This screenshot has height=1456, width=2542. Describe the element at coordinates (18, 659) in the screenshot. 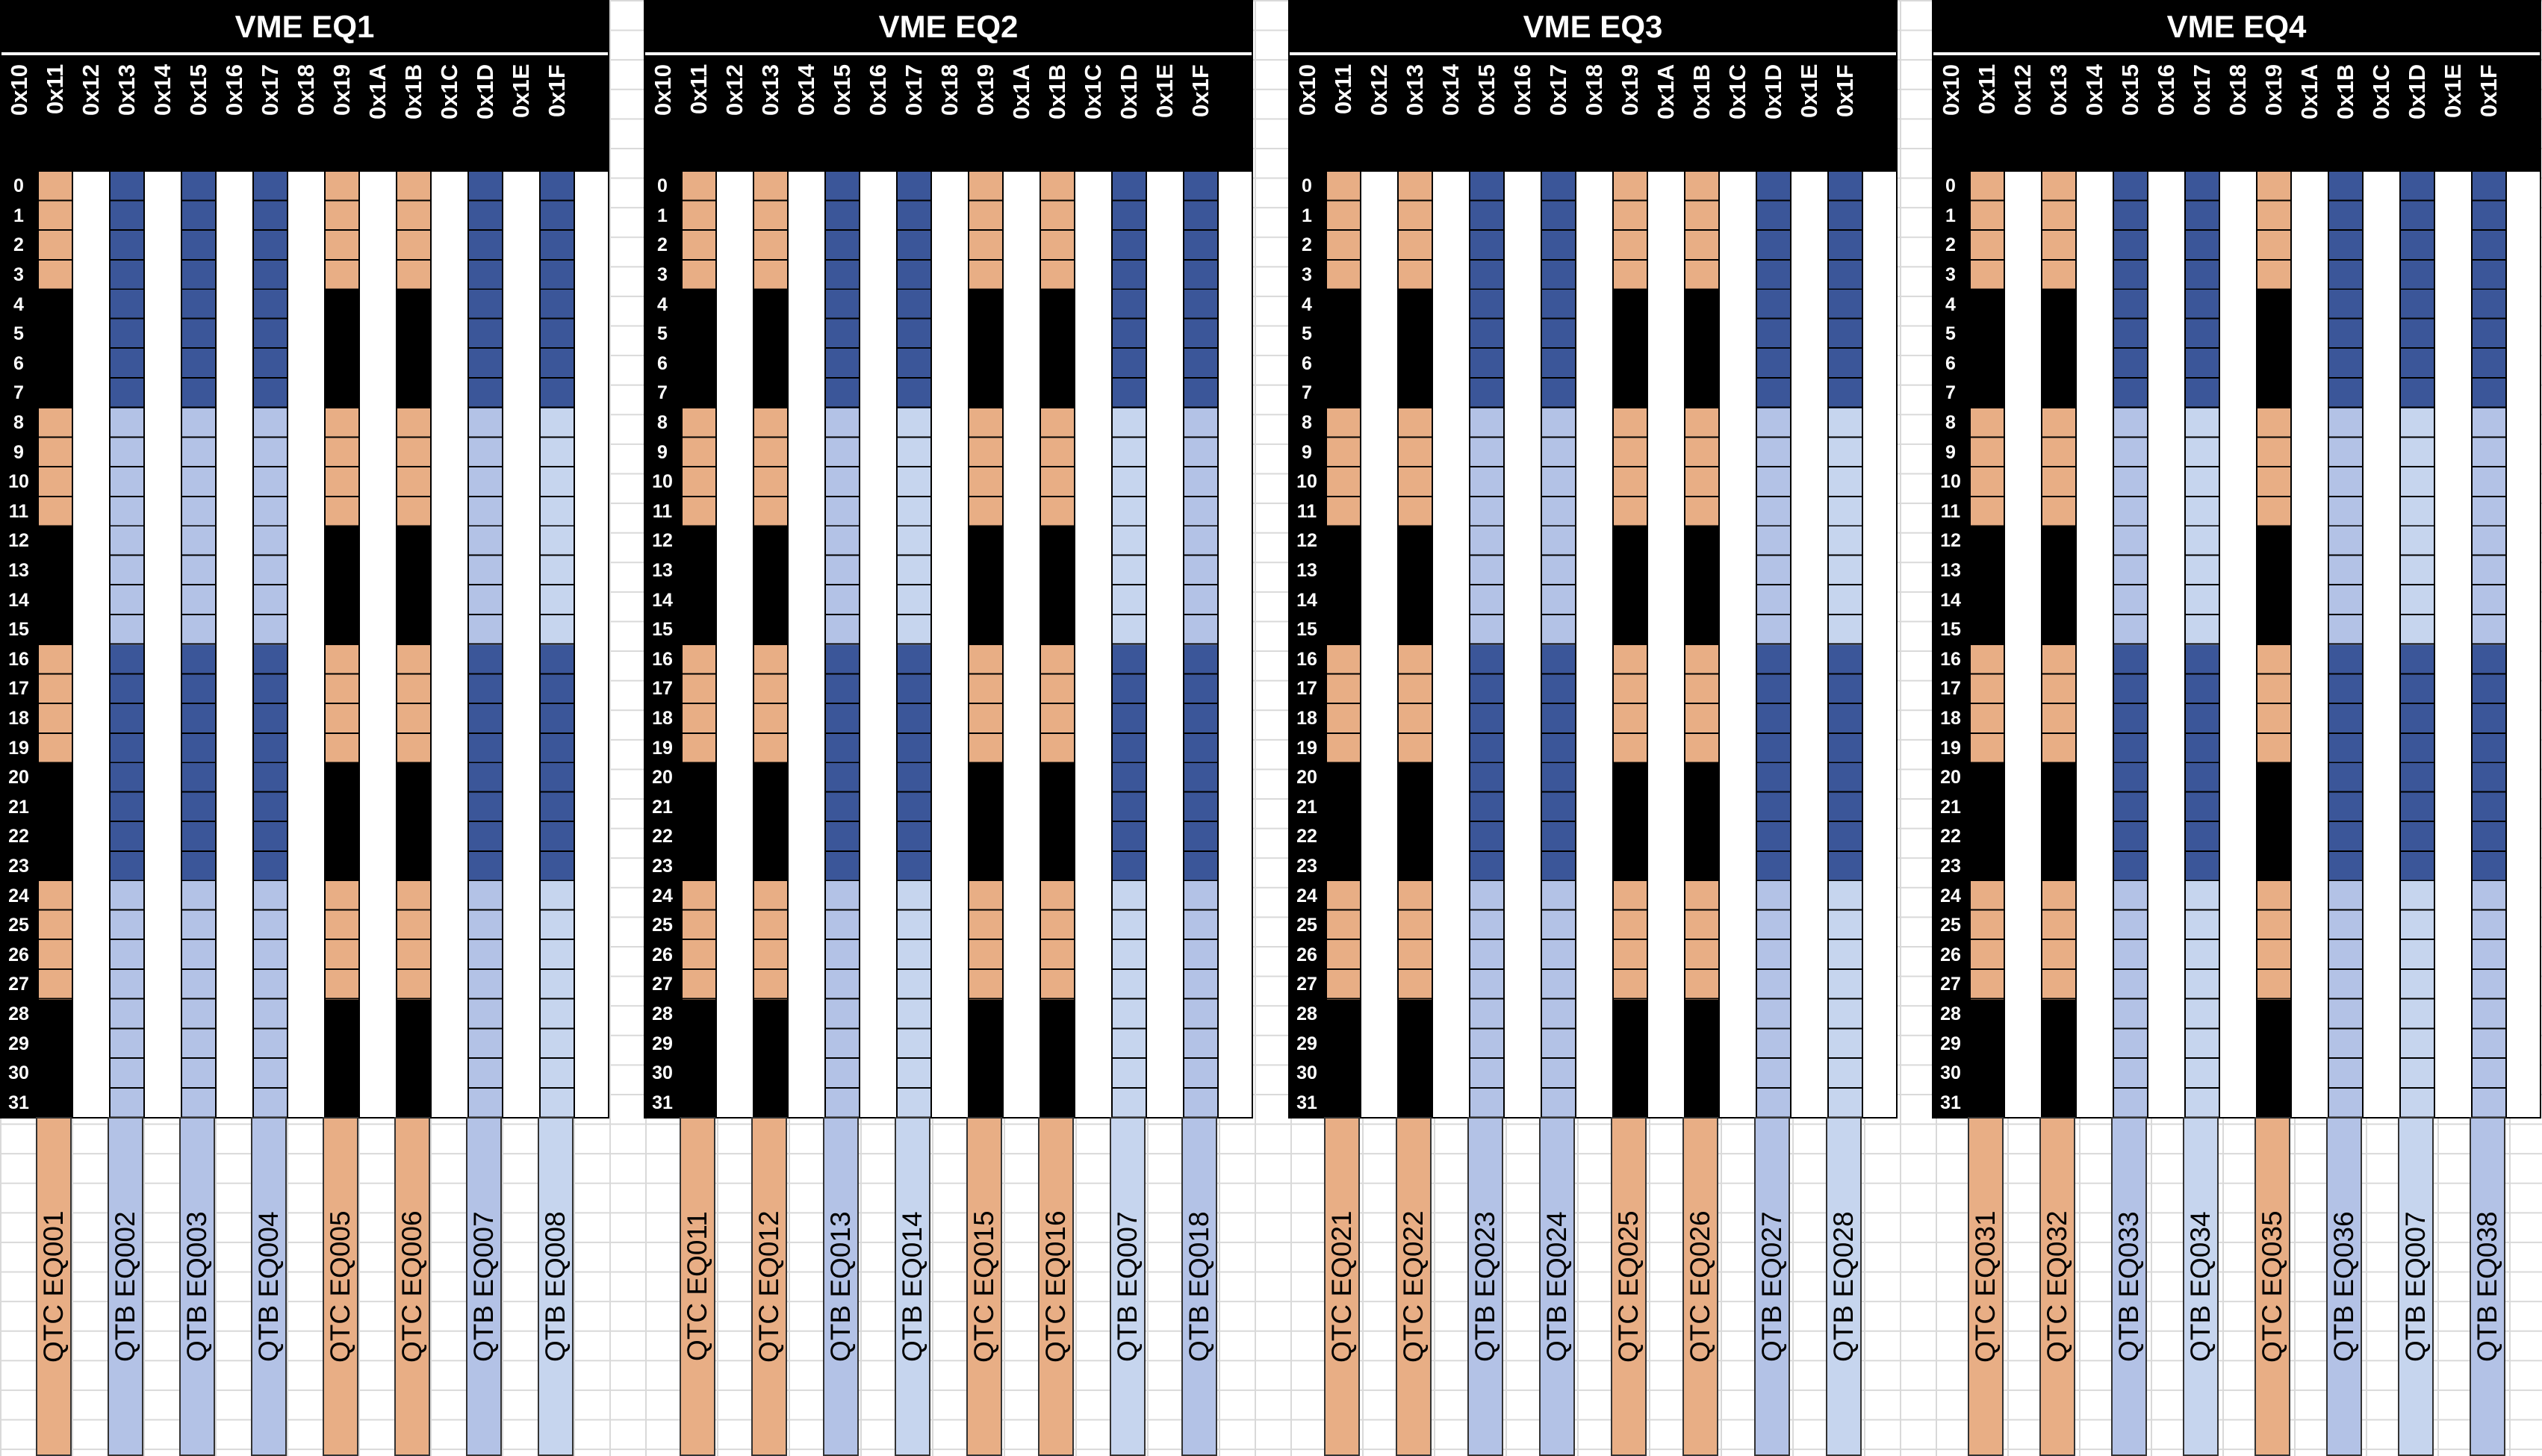

I see `row-label: 16` at that location.